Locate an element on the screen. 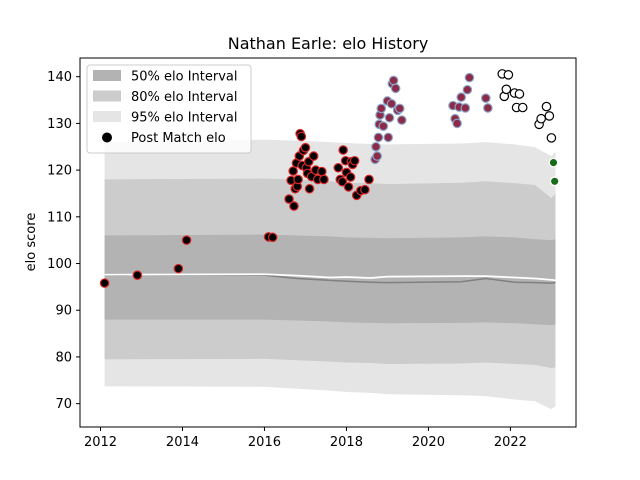  chart-title: Nathan Earle: elo History is located at coordinates (328, 43).